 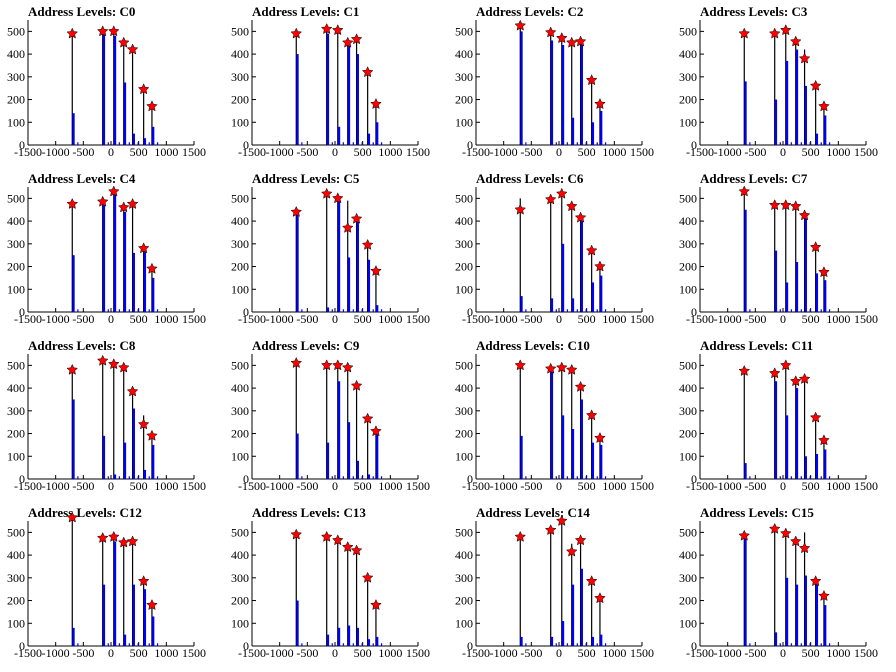 What do you see at coordinates (81, 11) in the screenshot?
I see `panel-title: Address Levels: C0` at bounding box center [81, 11].